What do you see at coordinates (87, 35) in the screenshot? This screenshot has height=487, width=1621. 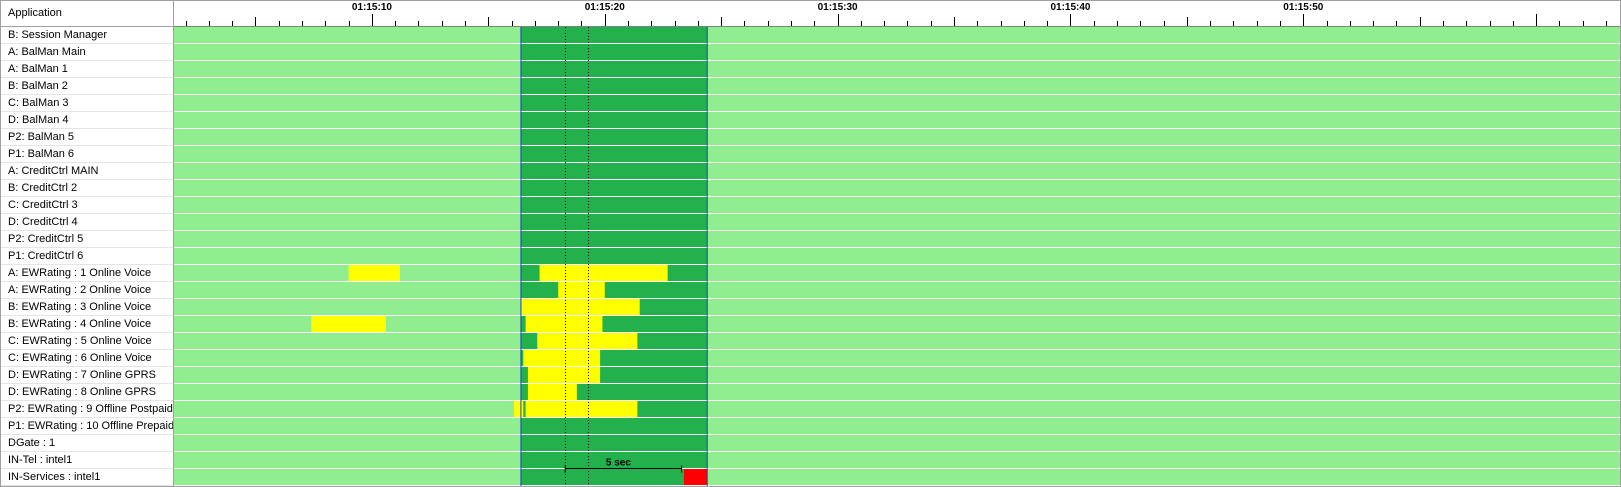 I see `application-row-label: B: Session Manager` at bounding box center [87, 35].